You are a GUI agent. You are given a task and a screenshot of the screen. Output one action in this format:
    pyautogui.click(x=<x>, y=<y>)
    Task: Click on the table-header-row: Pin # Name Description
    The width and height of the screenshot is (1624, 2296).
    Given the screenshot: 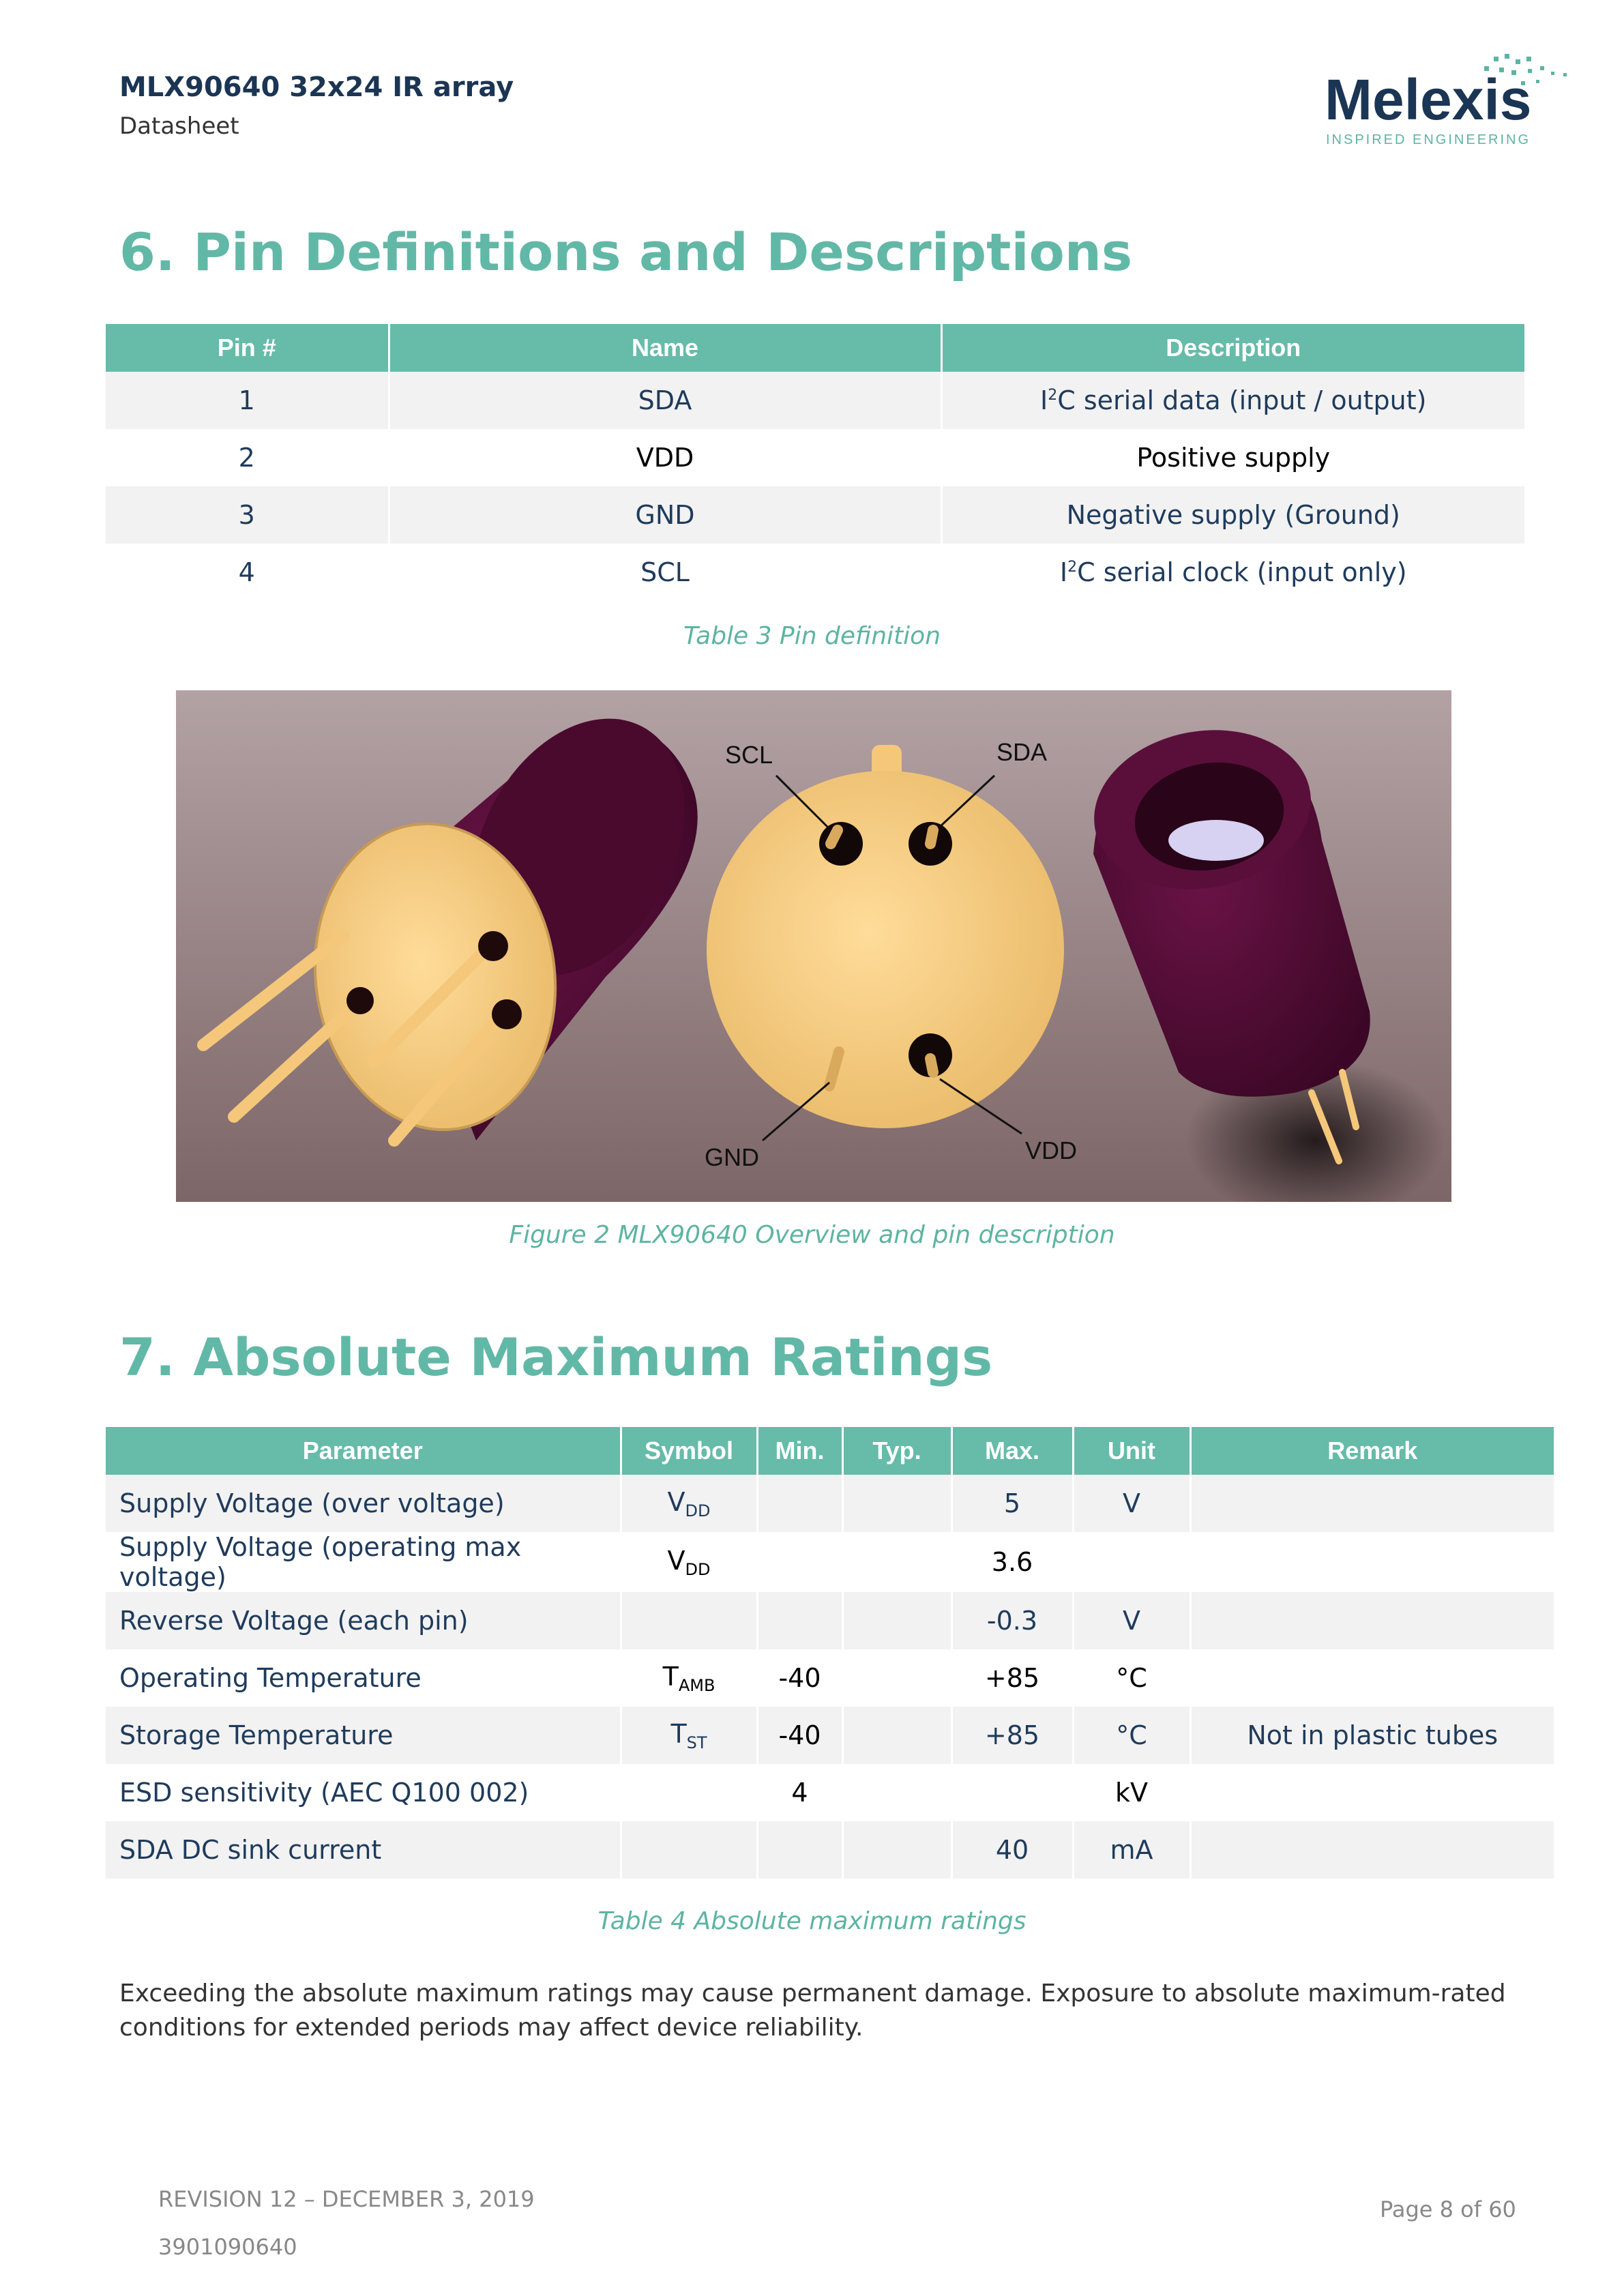 What is the action you would take?
    pyautogui.click(x=815, y=348)
    